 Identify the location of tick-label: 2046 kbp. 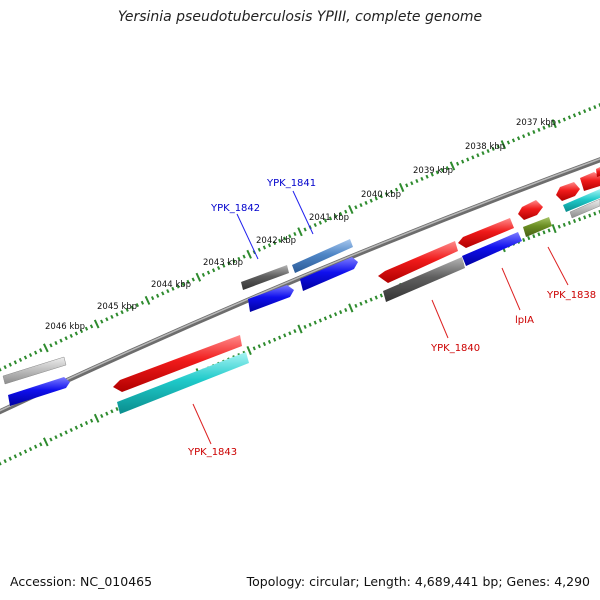
(65, 327).